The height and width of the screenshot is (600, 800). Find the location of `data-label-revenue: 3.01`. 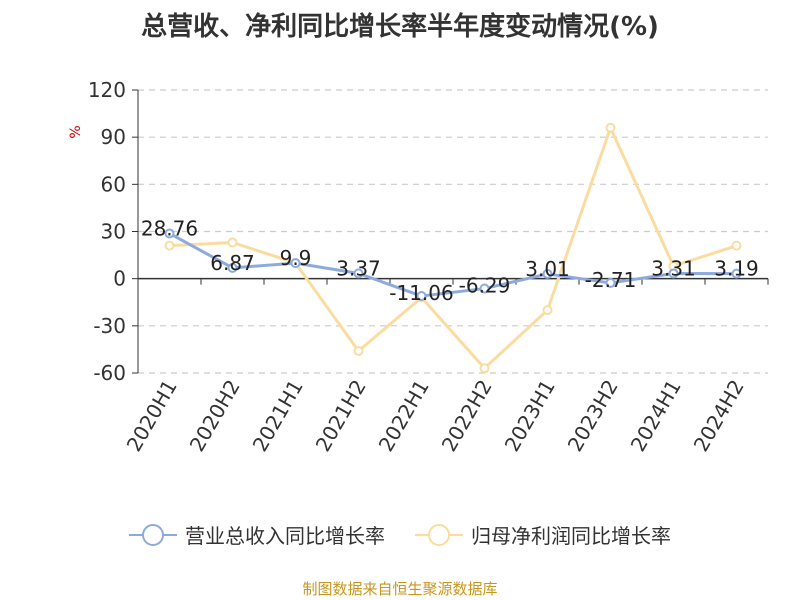

data-label-revenue: 3.01 is located at coordinates (547, 269).